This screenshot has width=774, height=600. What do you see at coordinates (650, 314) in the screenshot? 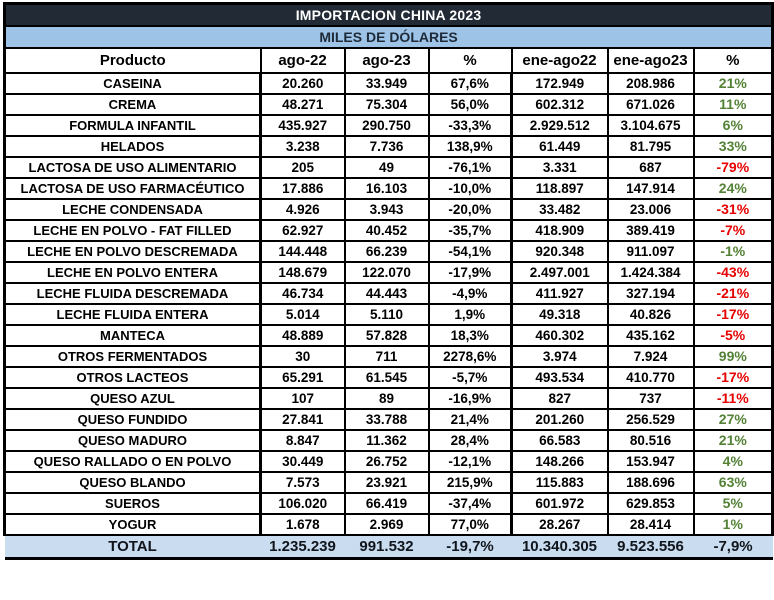
I see `value-ene23: 40.826` at bounding box center [650, 314].